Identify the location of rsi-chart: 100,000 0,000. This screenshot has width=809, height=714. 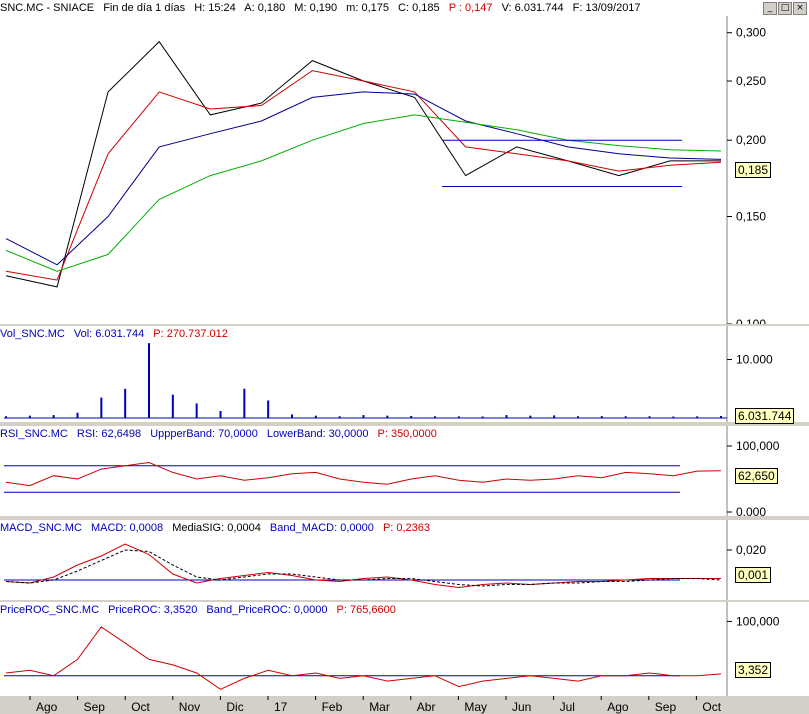
(392, 471).